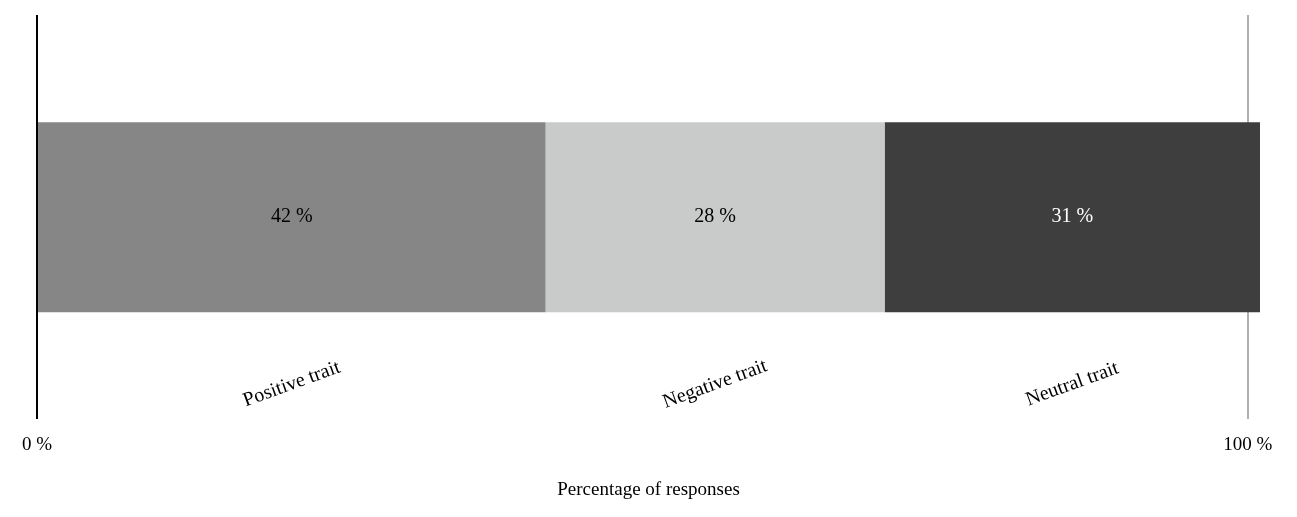  I want to click on x-axis-title: Percentage of responses, so click(648, 488).